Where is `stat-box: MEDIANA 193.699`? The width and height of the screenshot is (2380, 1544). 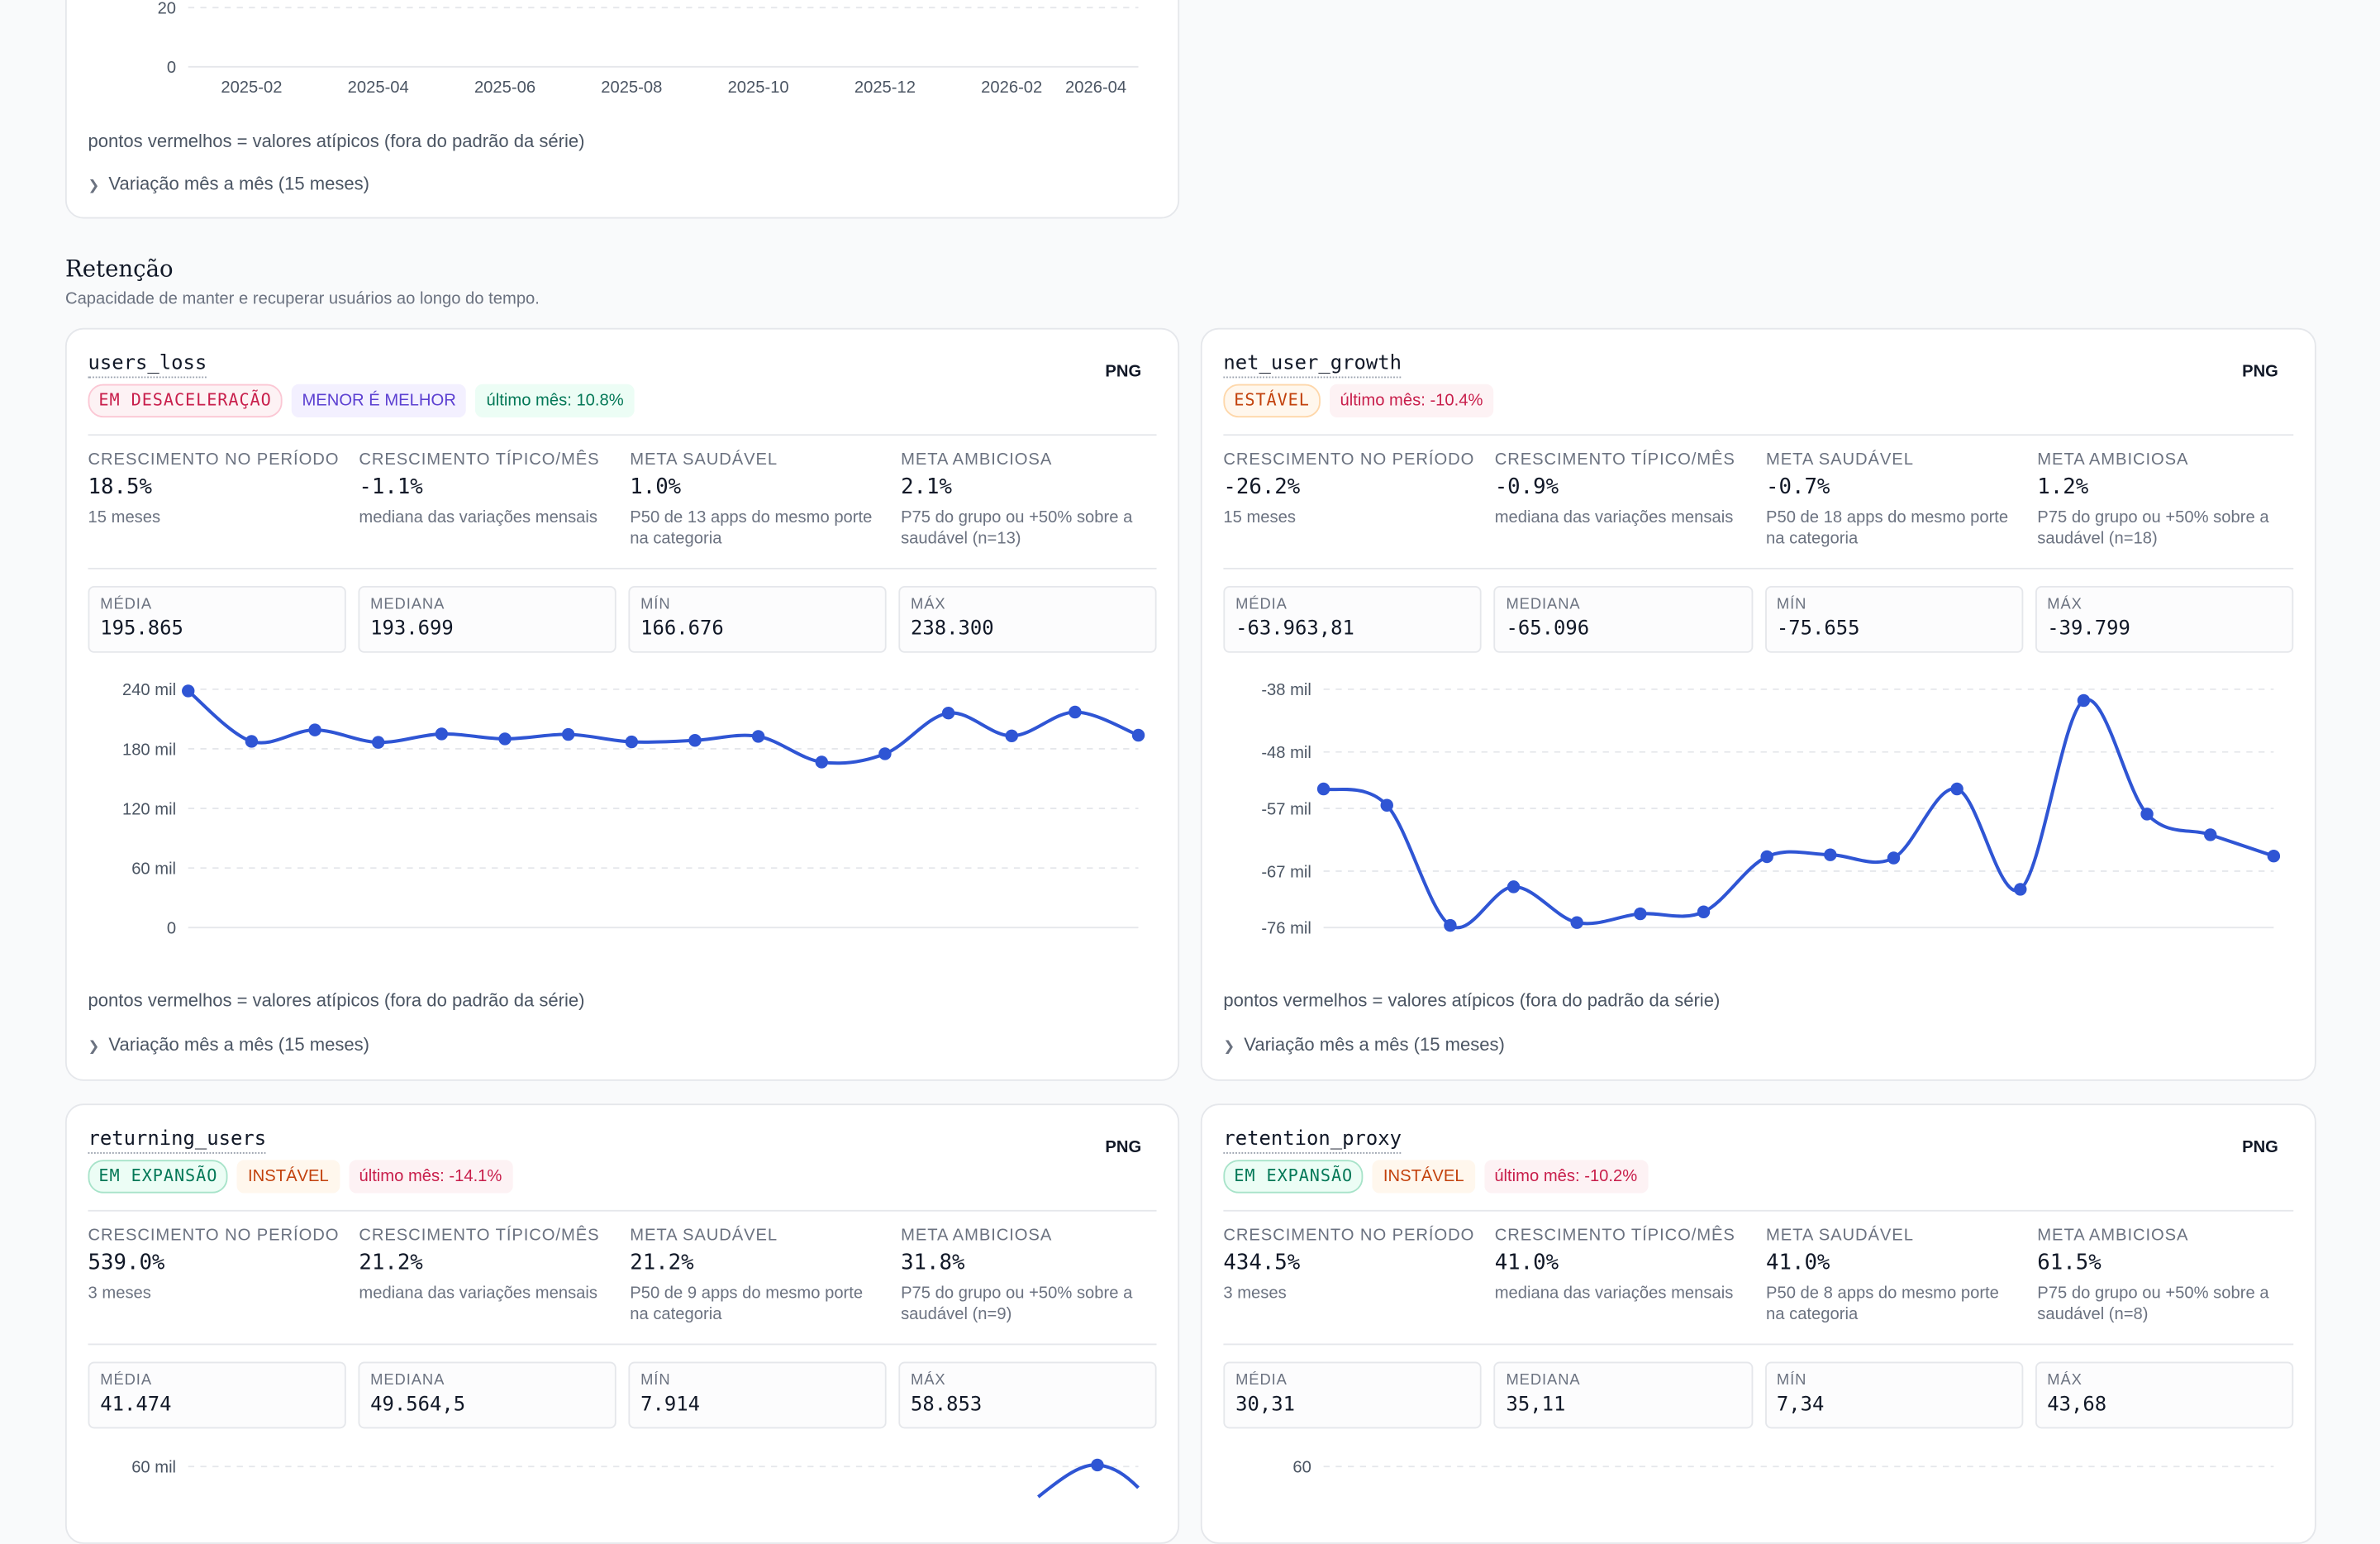
stat-box: MEDIANA 193.699 is located at coordinates (487, 619).